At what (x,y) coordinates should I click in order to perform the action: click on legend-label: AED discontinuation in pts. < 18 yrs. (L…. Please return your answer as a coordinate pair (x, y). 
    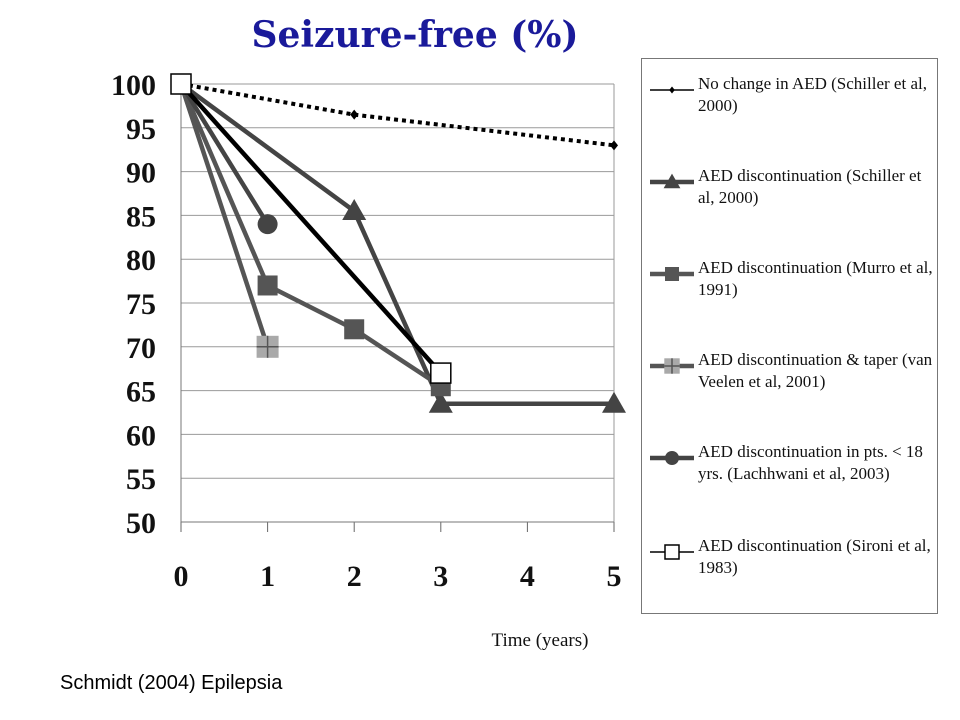
    Looking at the image, I should click on (810, 462).